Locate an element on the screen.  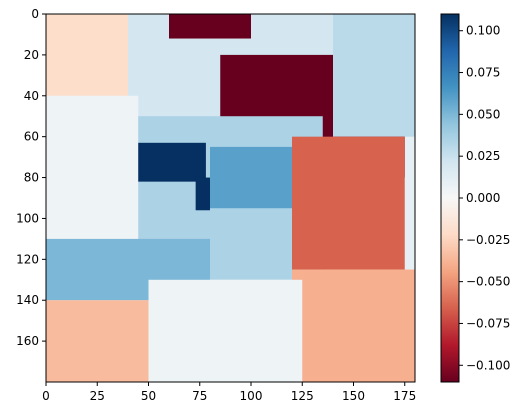
x-tick-label: 25 is located at coordinates (97, 396).